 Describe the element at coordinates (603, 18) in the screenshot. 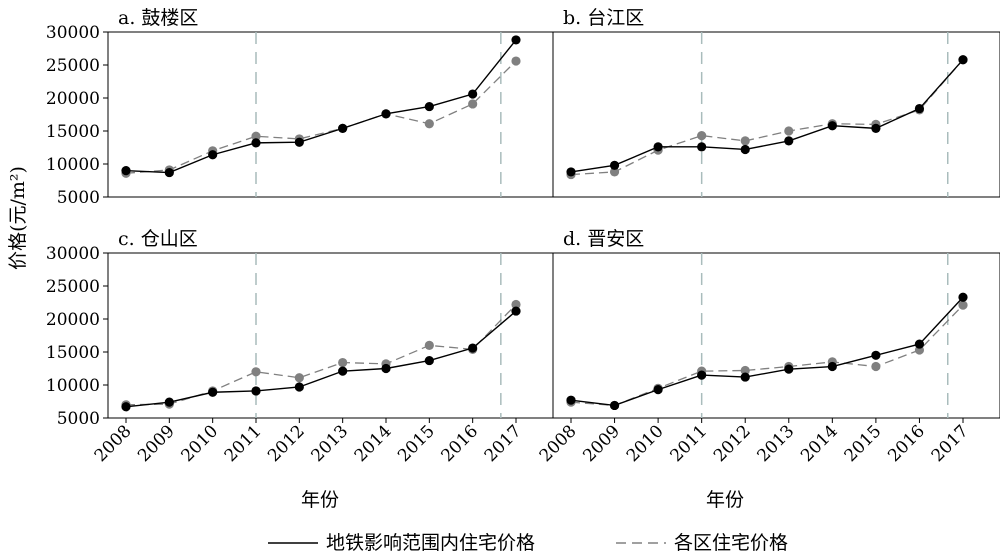

I see `panel-title: b. 台江区` at that location.